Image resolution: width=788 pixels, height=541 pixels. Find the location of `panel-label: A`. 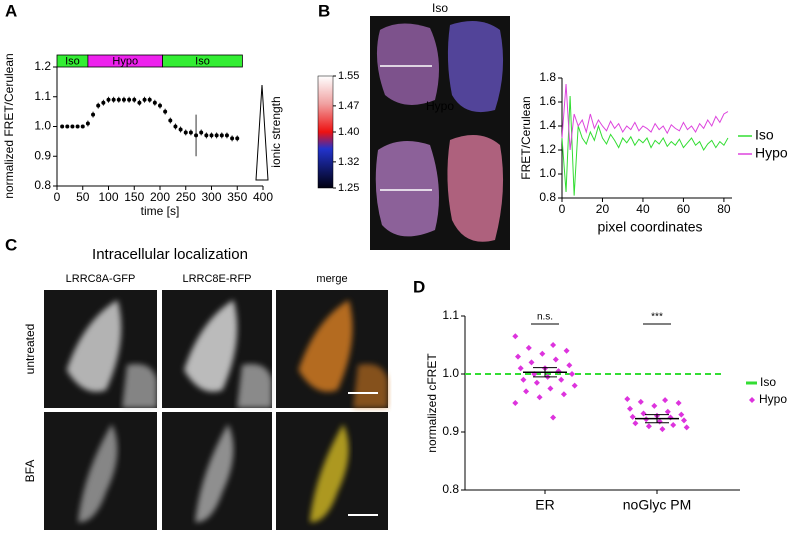

panel-label: A is located at coordinates (11, 10).